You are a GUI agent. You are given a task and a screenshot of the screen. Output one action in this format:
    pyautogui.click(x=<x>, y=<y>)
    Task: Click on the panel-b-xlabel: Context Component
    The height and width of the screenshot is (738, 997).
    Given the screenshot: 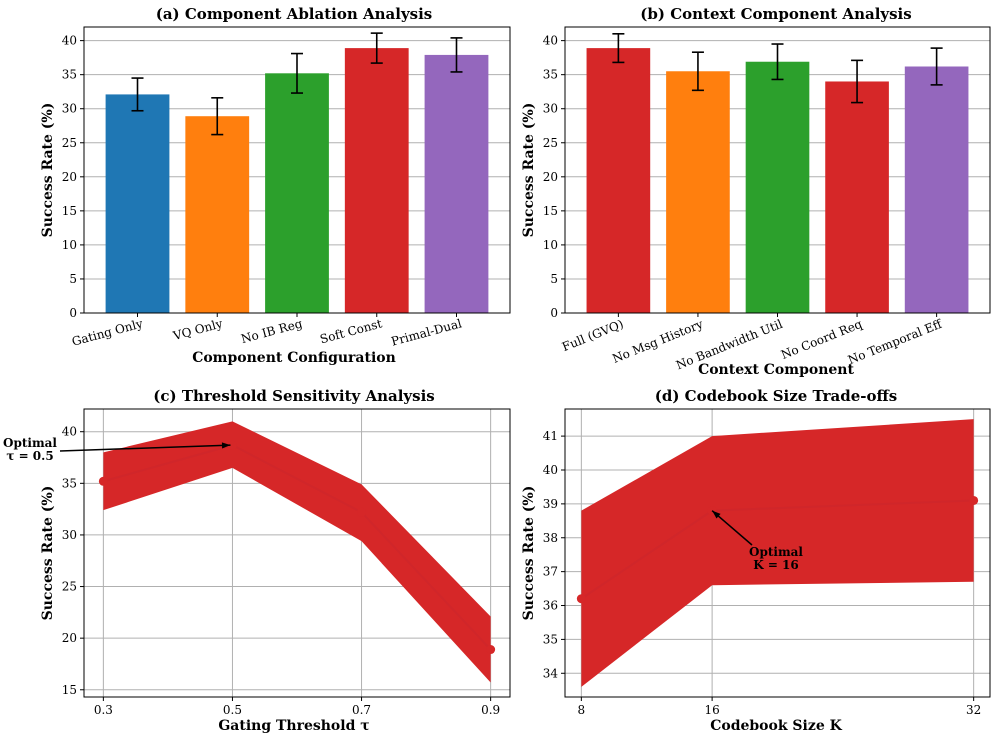 What is the action you would take?
    pyautogui.click(x=776, y=370)
    